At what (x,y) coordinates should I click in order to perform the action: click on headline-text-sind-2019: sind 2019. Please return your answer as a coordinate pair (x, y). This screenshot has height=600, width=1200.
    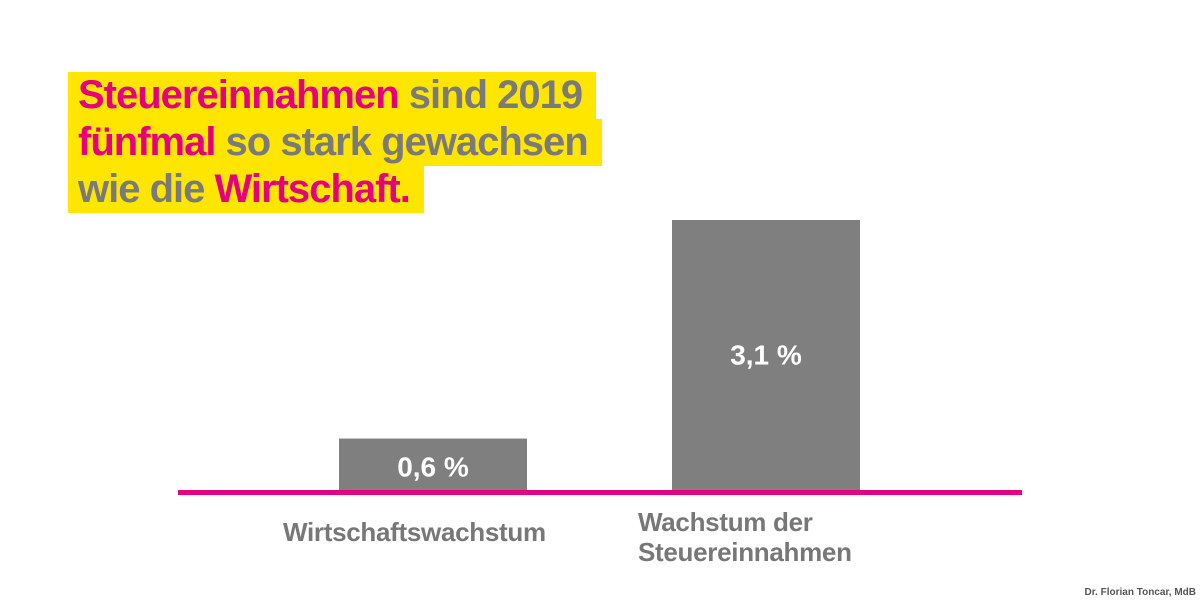
    Looking at the image, I should click on (490, 95).